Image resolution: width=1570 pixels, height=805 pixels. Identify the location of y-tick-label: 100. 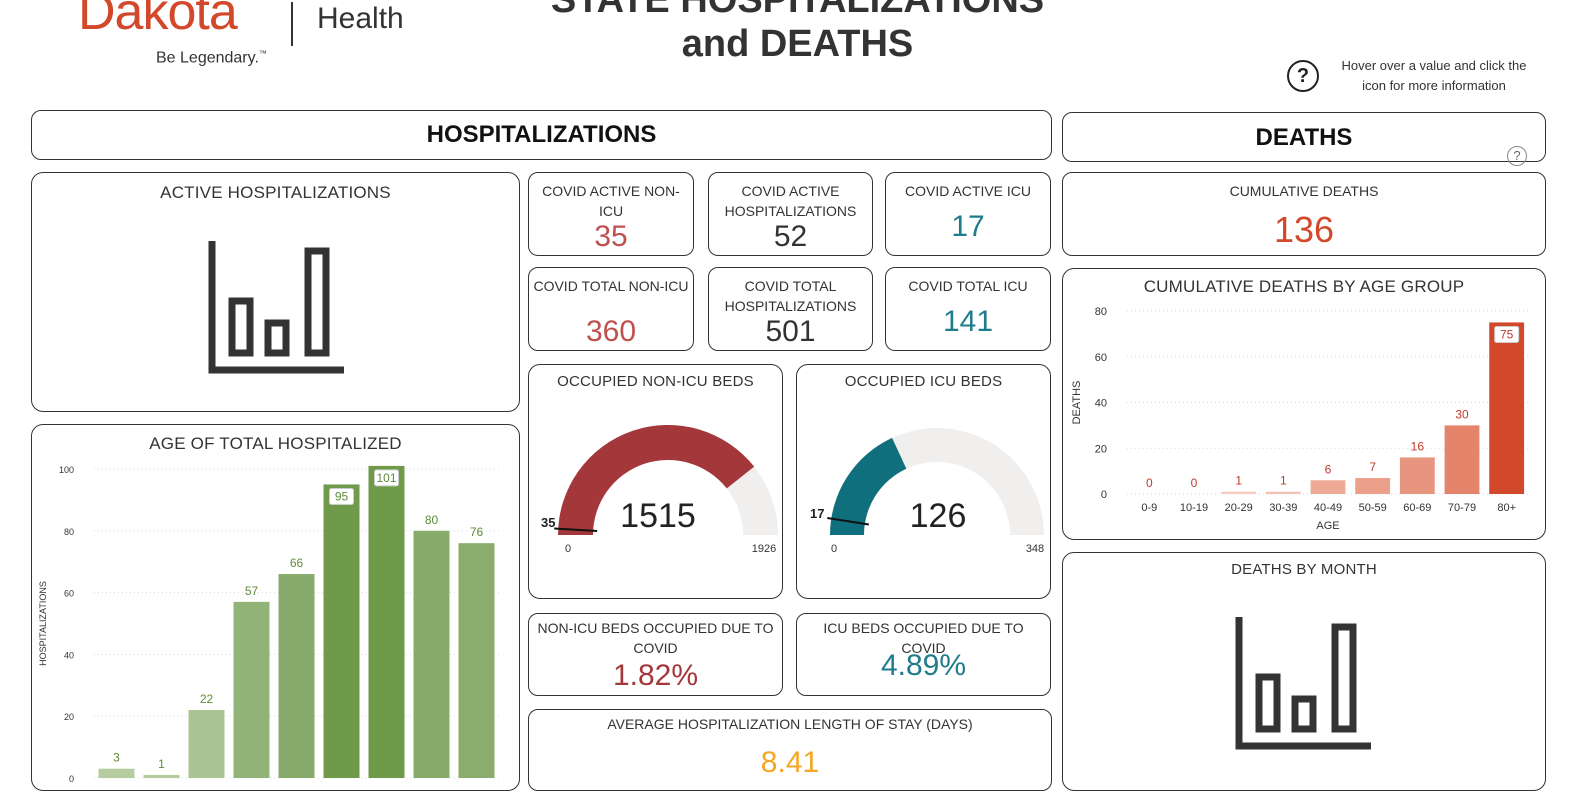
(66, 470).